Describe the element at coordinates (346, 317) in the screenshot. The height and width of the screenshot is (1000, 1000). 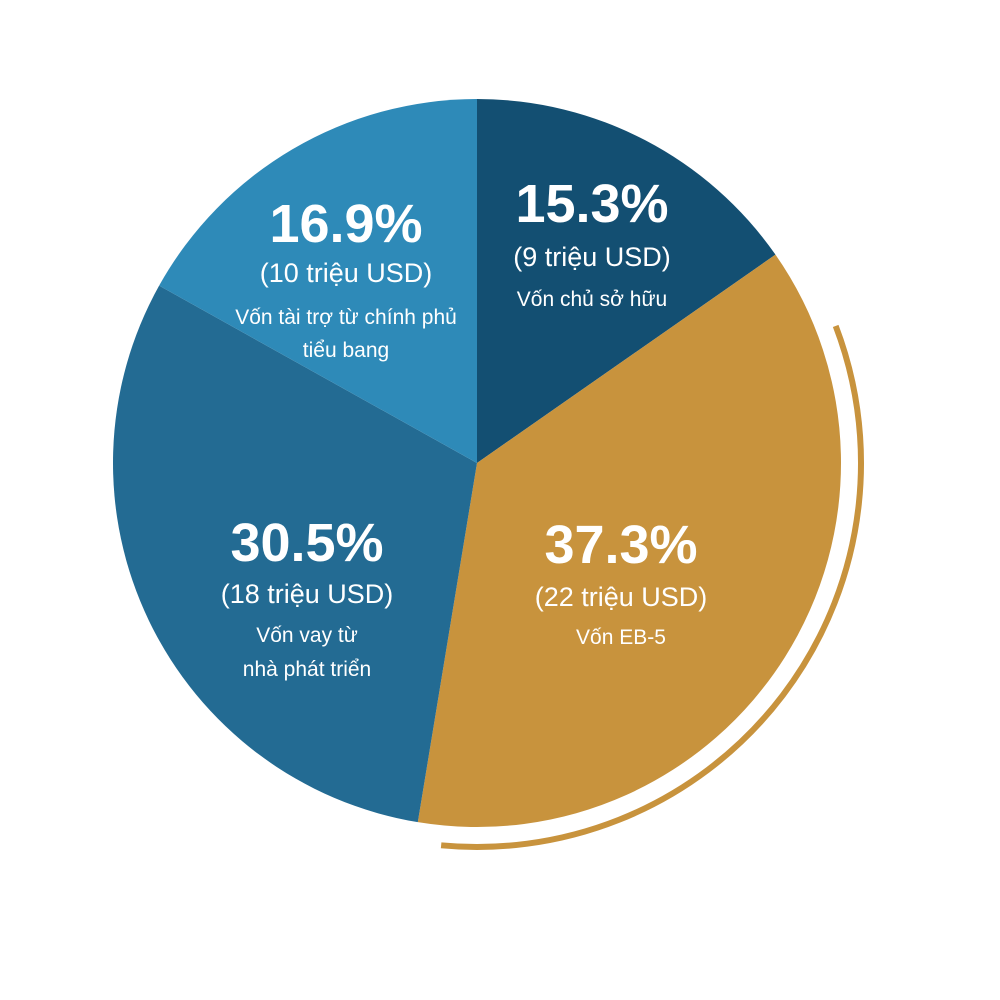
I see `slice-category-label: Vốn tài trợ từ chính phủ` at that location.